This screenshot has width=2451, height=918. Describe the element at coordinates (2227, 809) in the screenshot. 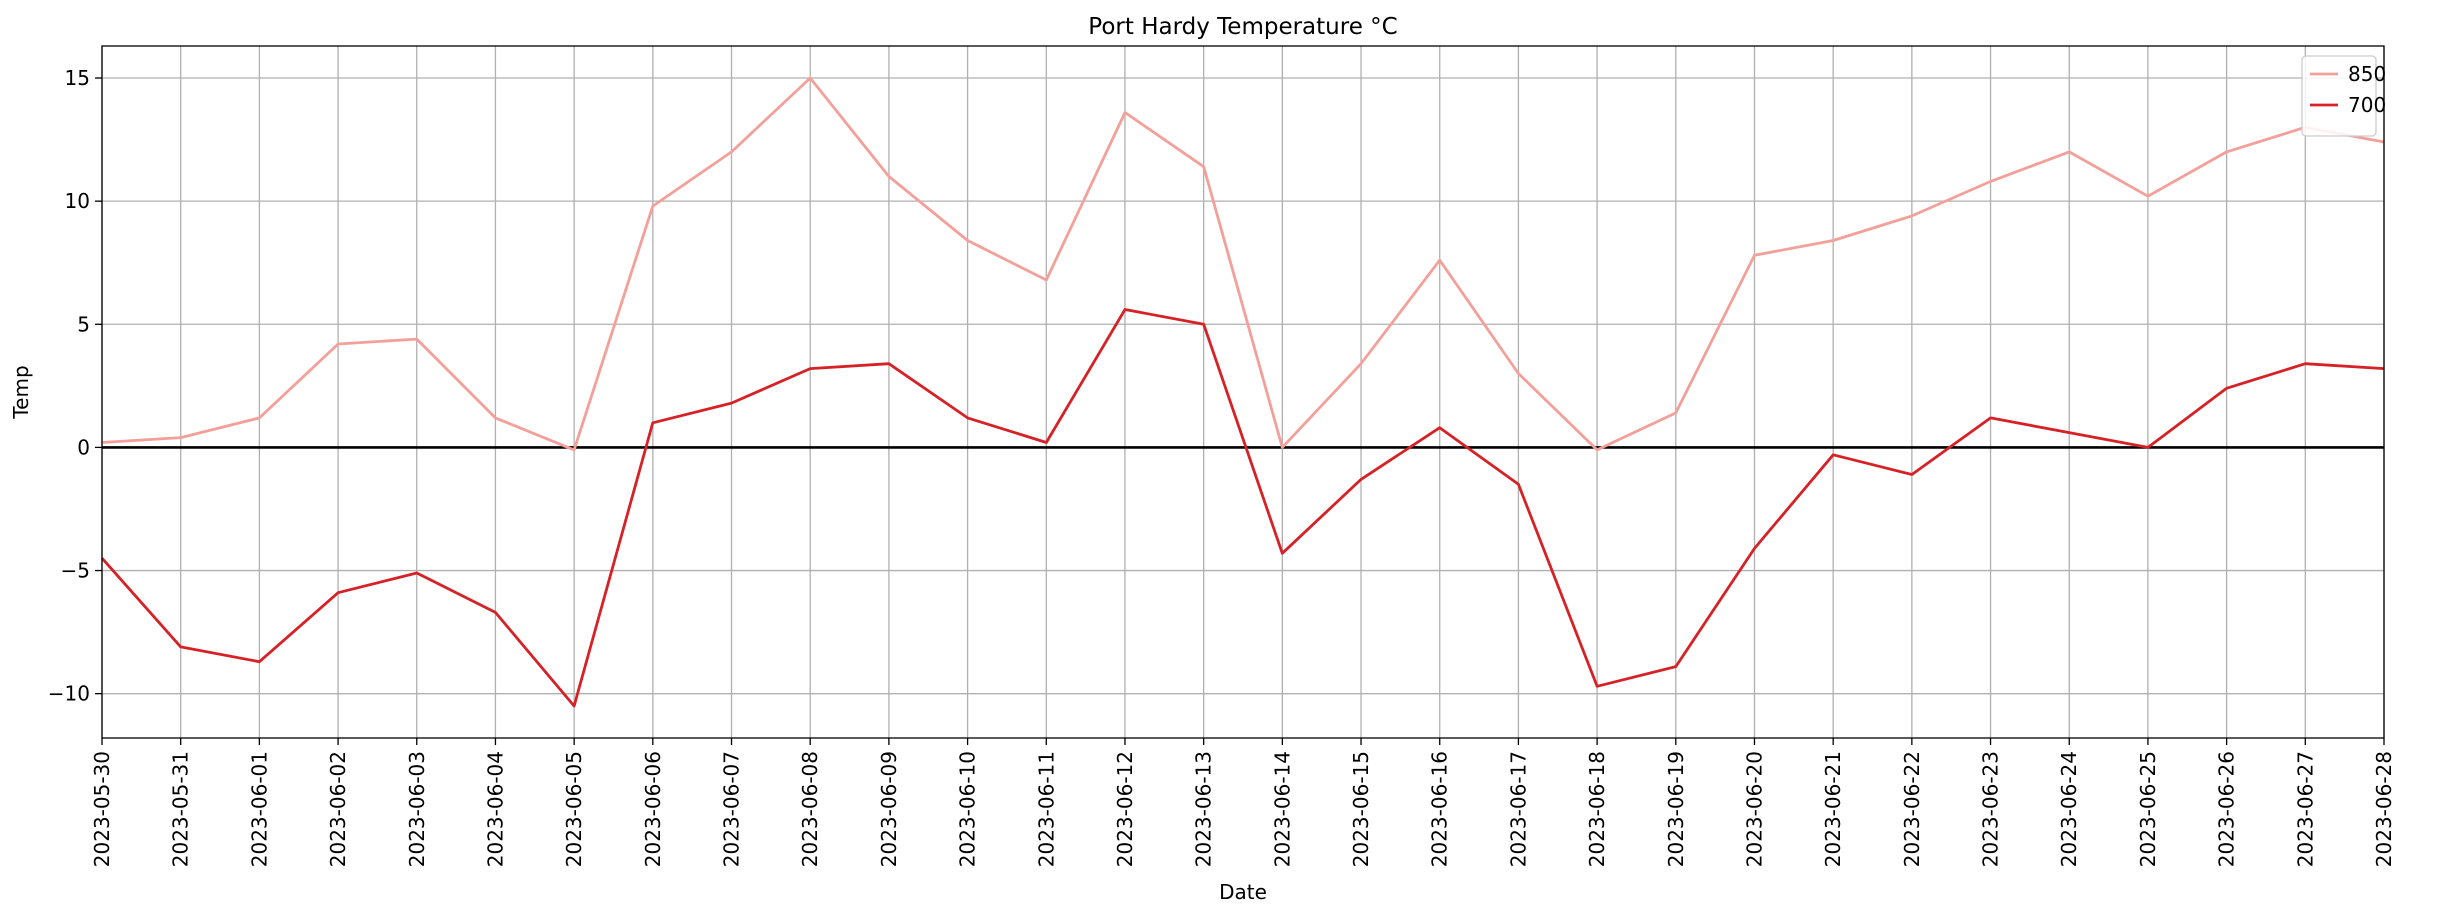

I see `x-tick-label: 2023-06-26` at that location.